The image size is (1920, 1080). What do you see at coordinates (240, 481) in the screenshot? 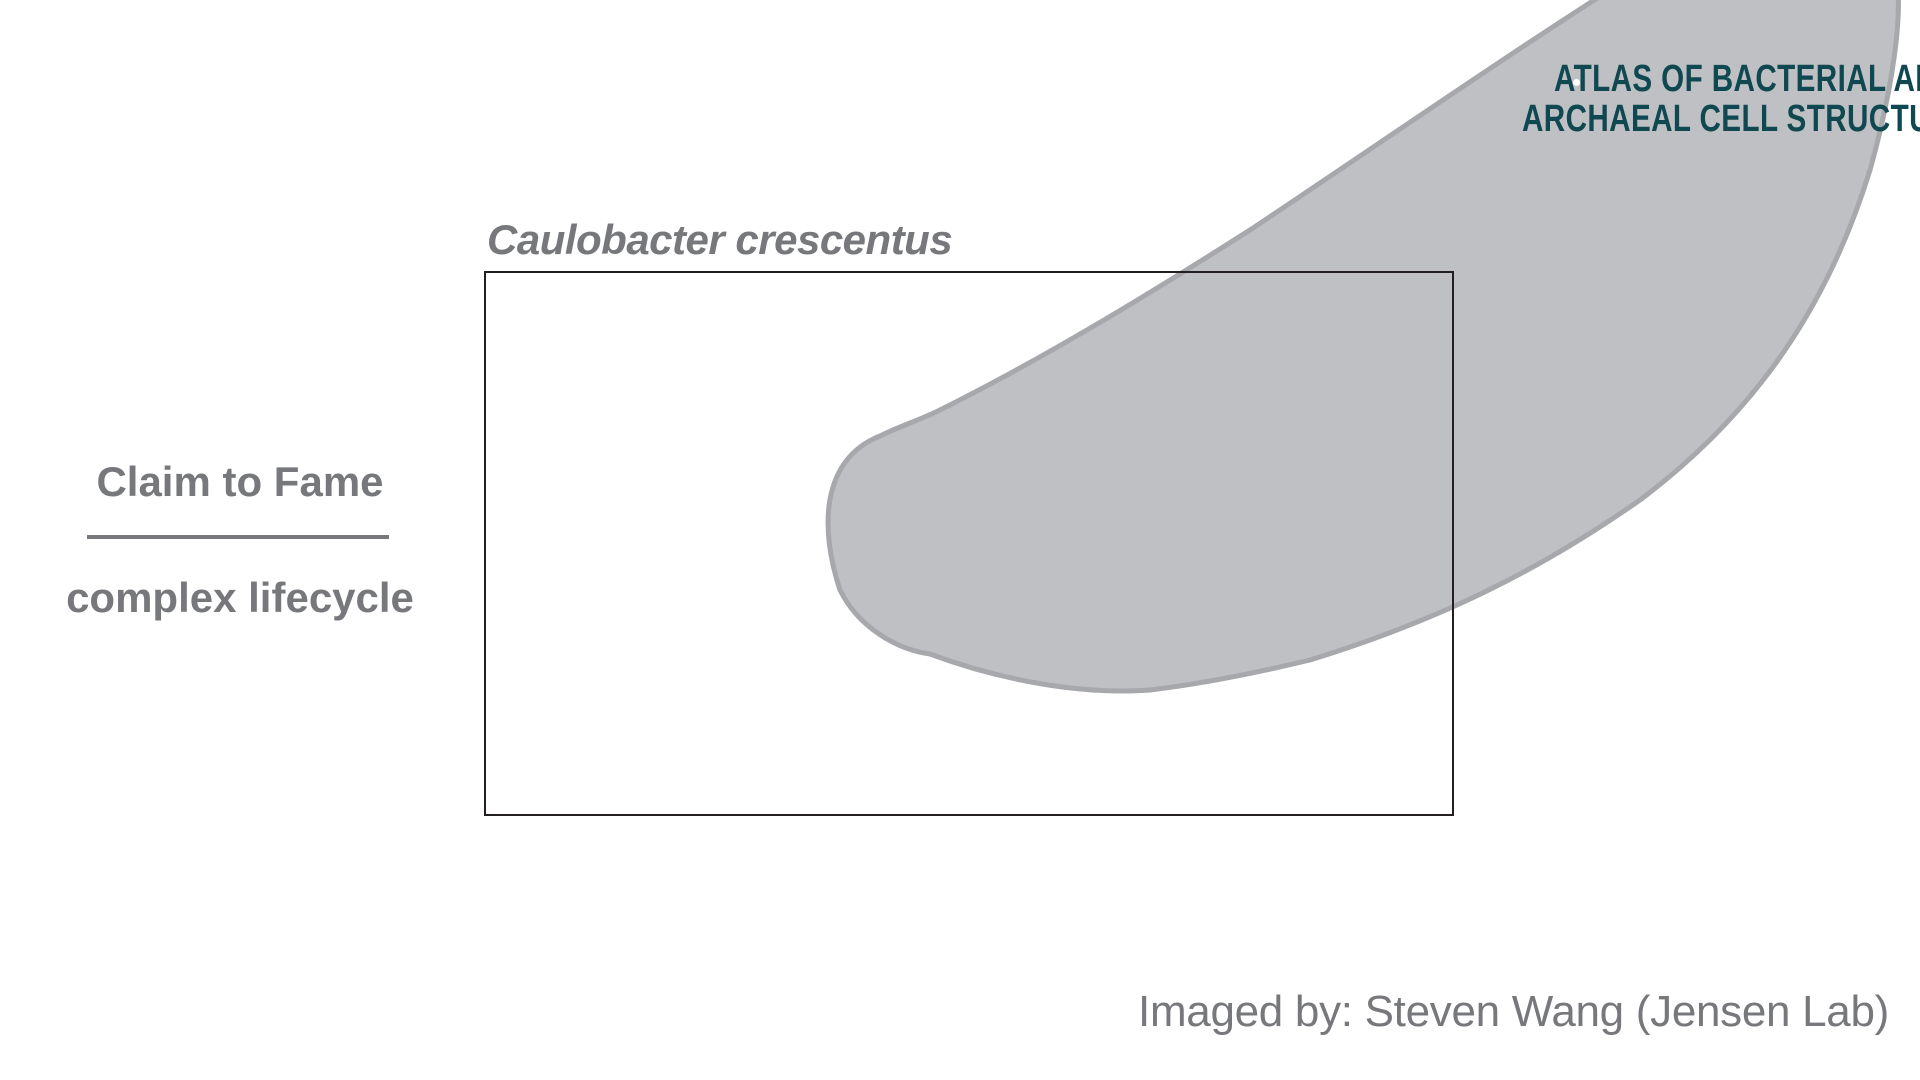
I see `claim-to-fame-heading: Claim to Fame` at bounding box center [240, 481].